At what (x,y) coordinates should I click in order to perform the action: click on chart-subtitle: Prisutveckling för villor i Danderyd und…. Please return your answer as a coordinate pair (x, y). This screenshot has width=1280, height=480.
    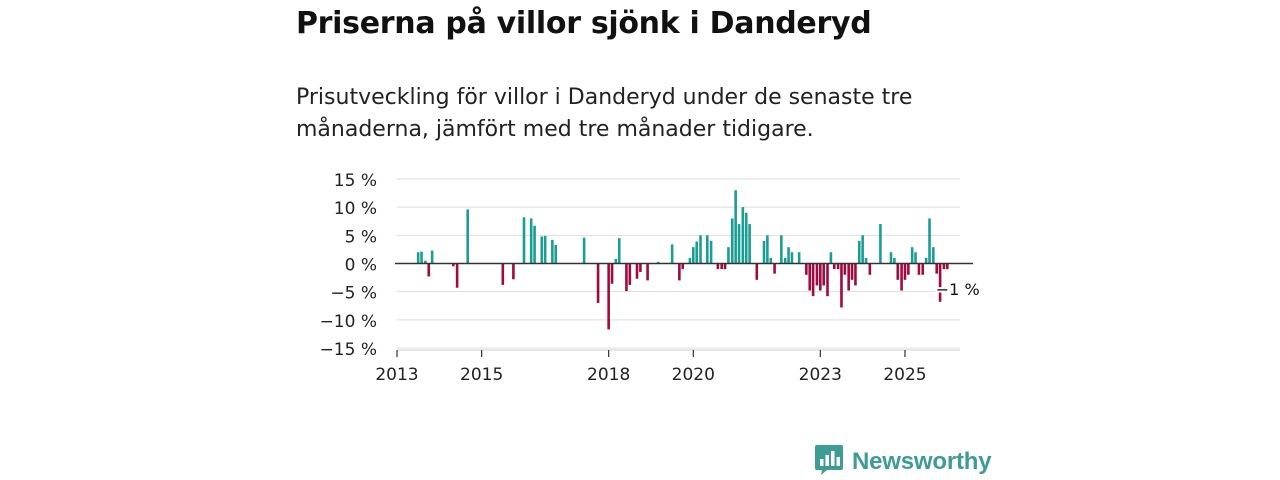
    Looking at the image, I should click on (604, 113).